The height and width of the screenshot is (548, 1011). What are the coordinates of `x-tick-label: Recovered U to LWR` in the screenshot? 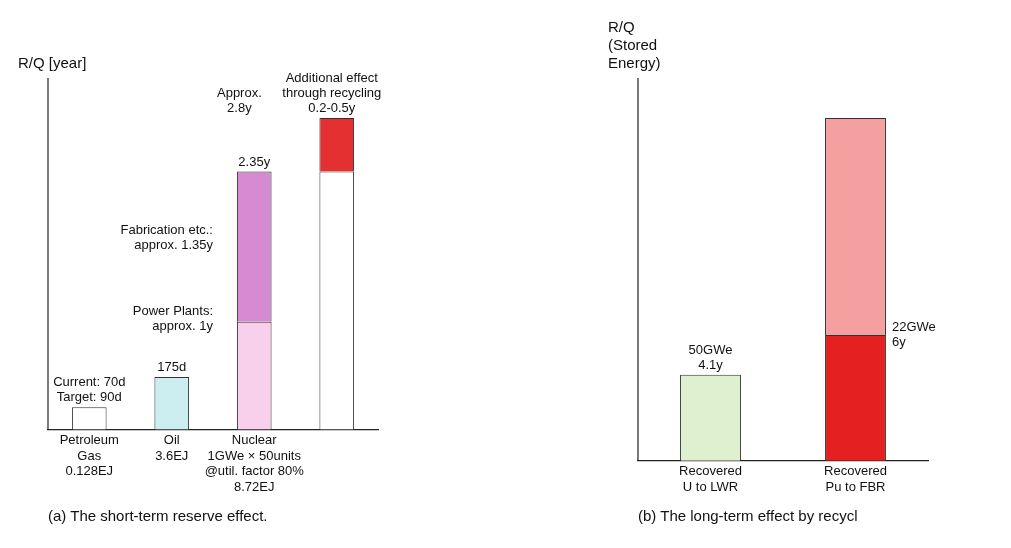 It's located at (710, 478).